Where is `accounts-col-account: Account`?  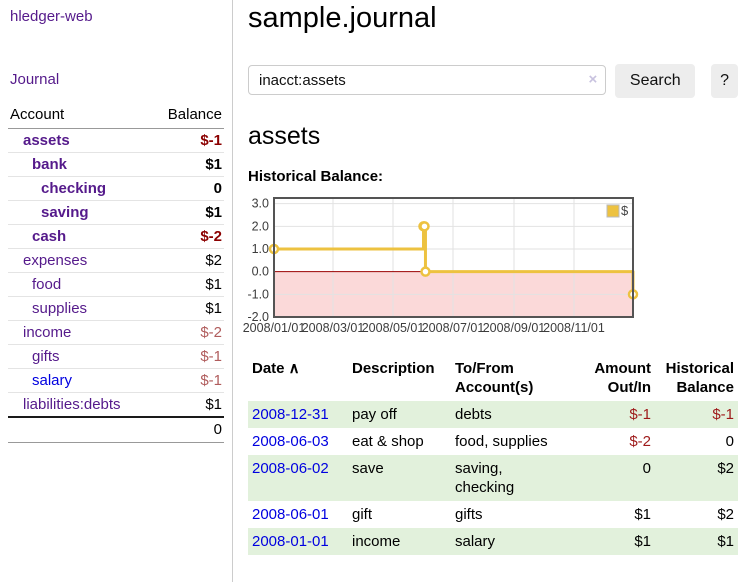
accounts-col-account: Account is located at coordinates (80, 115).